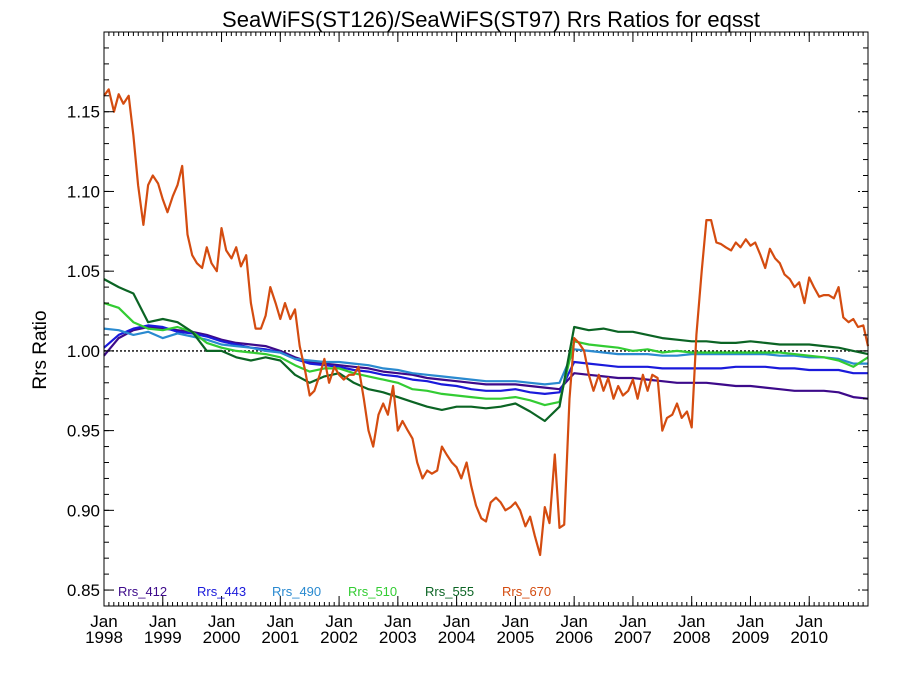 The width and height of the screenshot is (900, 675). Describe the element at coordinates (280, 637) in the screenshot. I see `x-tick-label-year: 2001` at that location.